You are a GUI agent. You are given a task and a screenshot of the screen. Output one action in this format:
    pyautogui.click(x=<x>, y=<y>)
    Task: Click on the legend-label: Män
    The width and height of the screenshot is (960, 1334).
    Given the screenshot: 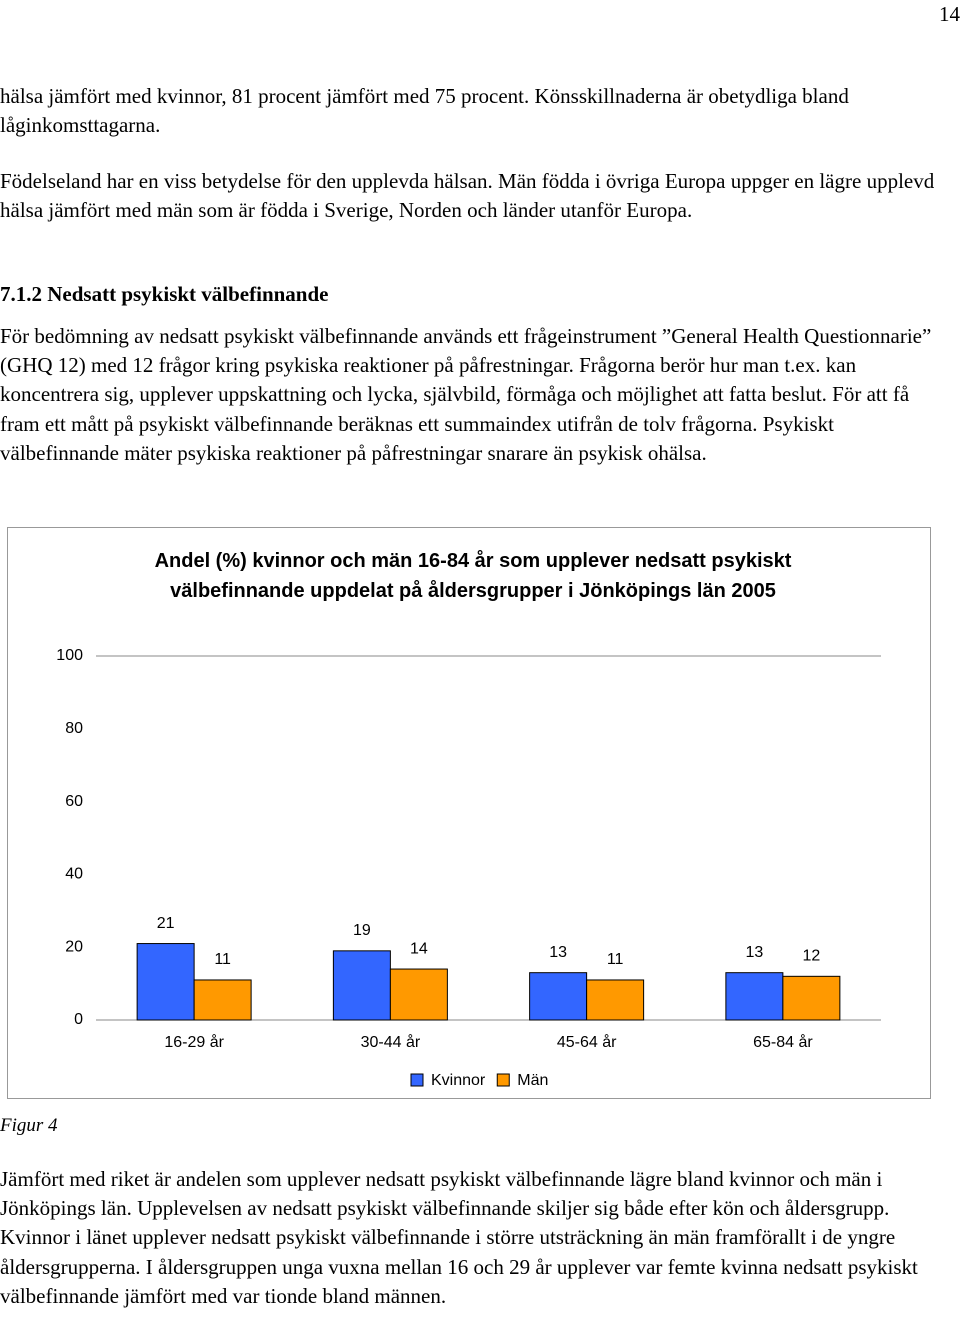 What is the action you would take?
    pyautogui.click(x=532, y=1080)
    